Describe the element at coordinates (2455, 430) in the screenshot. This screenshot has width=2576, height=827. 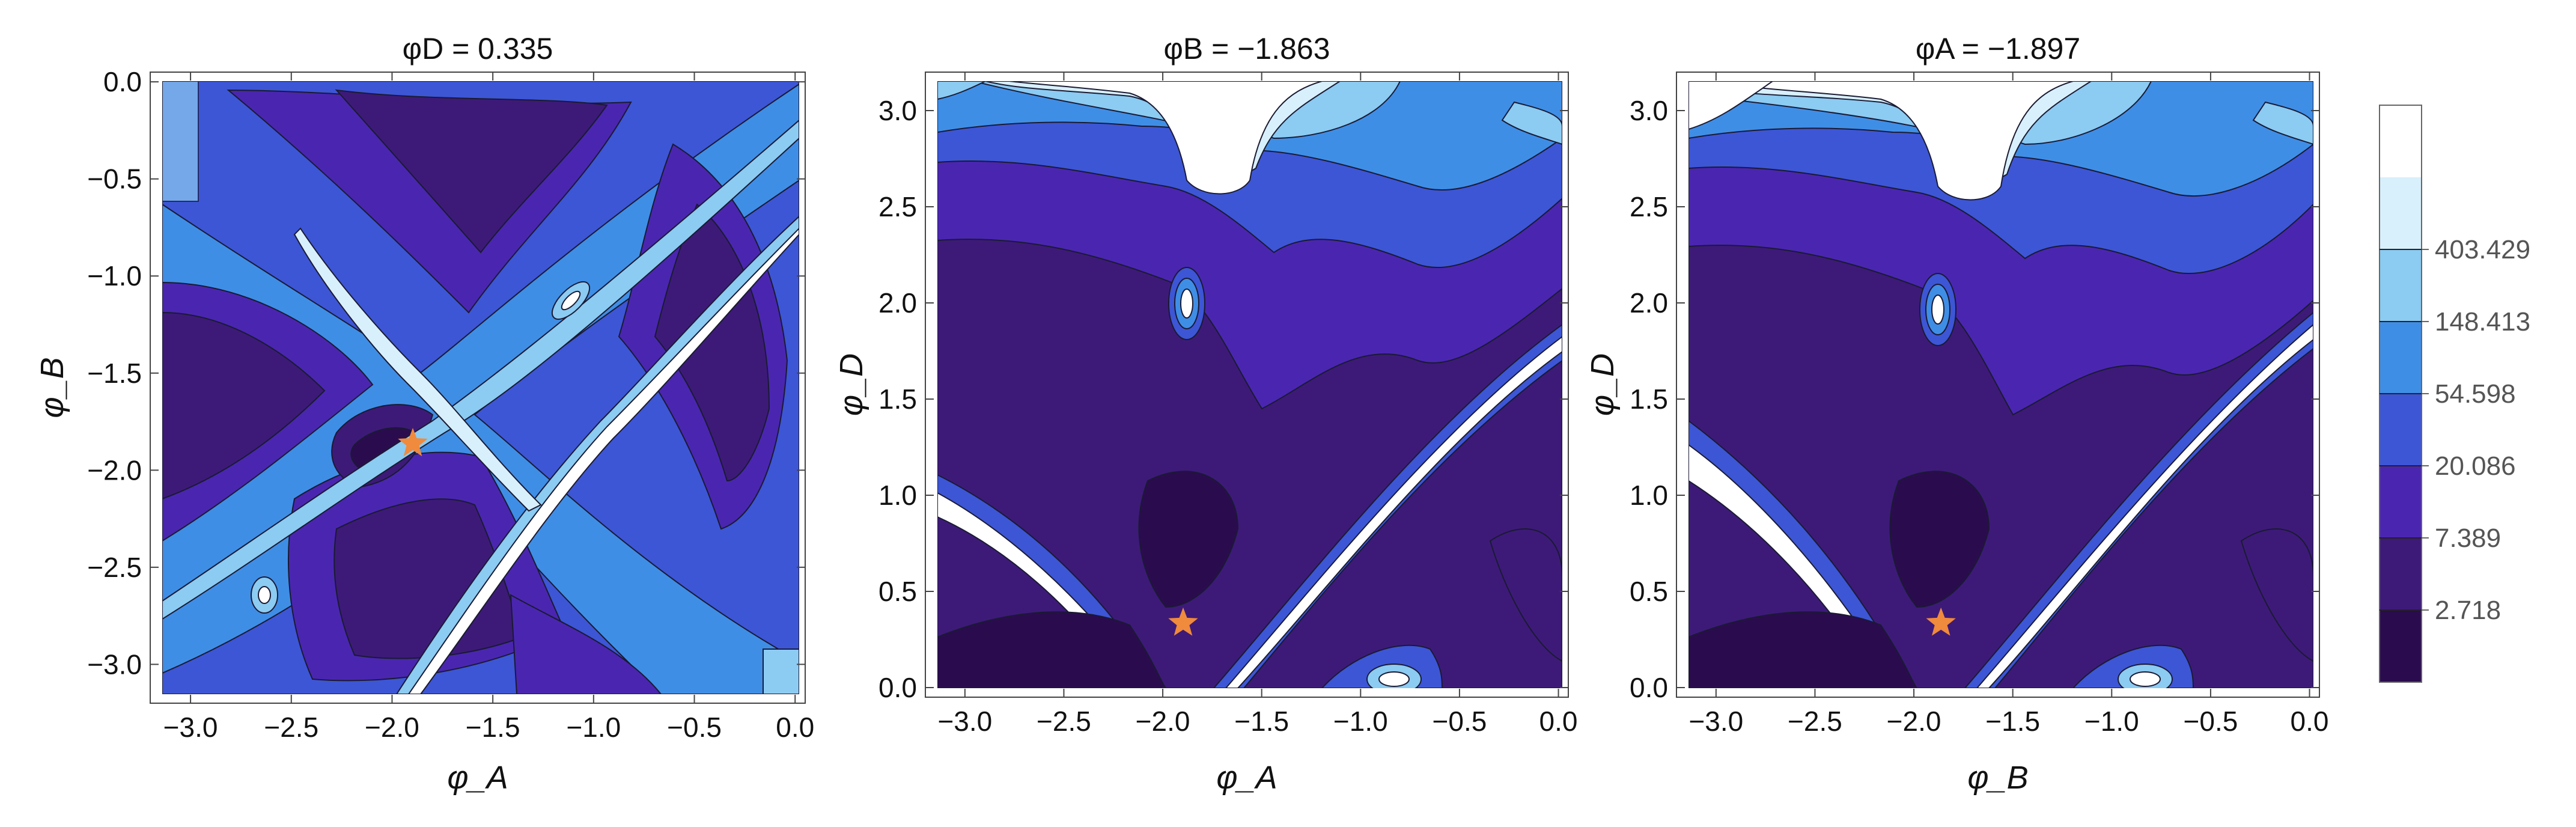
I see `colorbar-ticks: 2.718 7.389 20.086 54.598 148.413 403.429` at that location.